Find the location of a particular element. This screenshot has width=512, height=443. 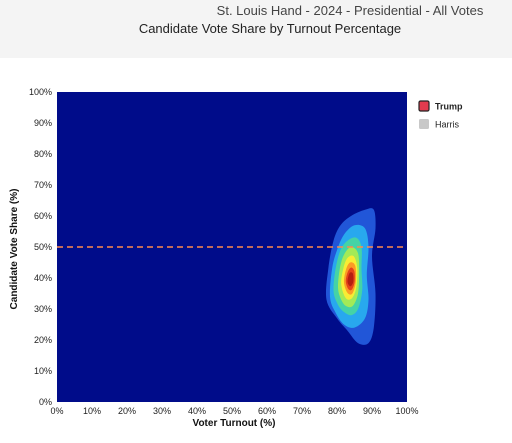

x-tick-label: 20% is located at coordinates (127, 411).